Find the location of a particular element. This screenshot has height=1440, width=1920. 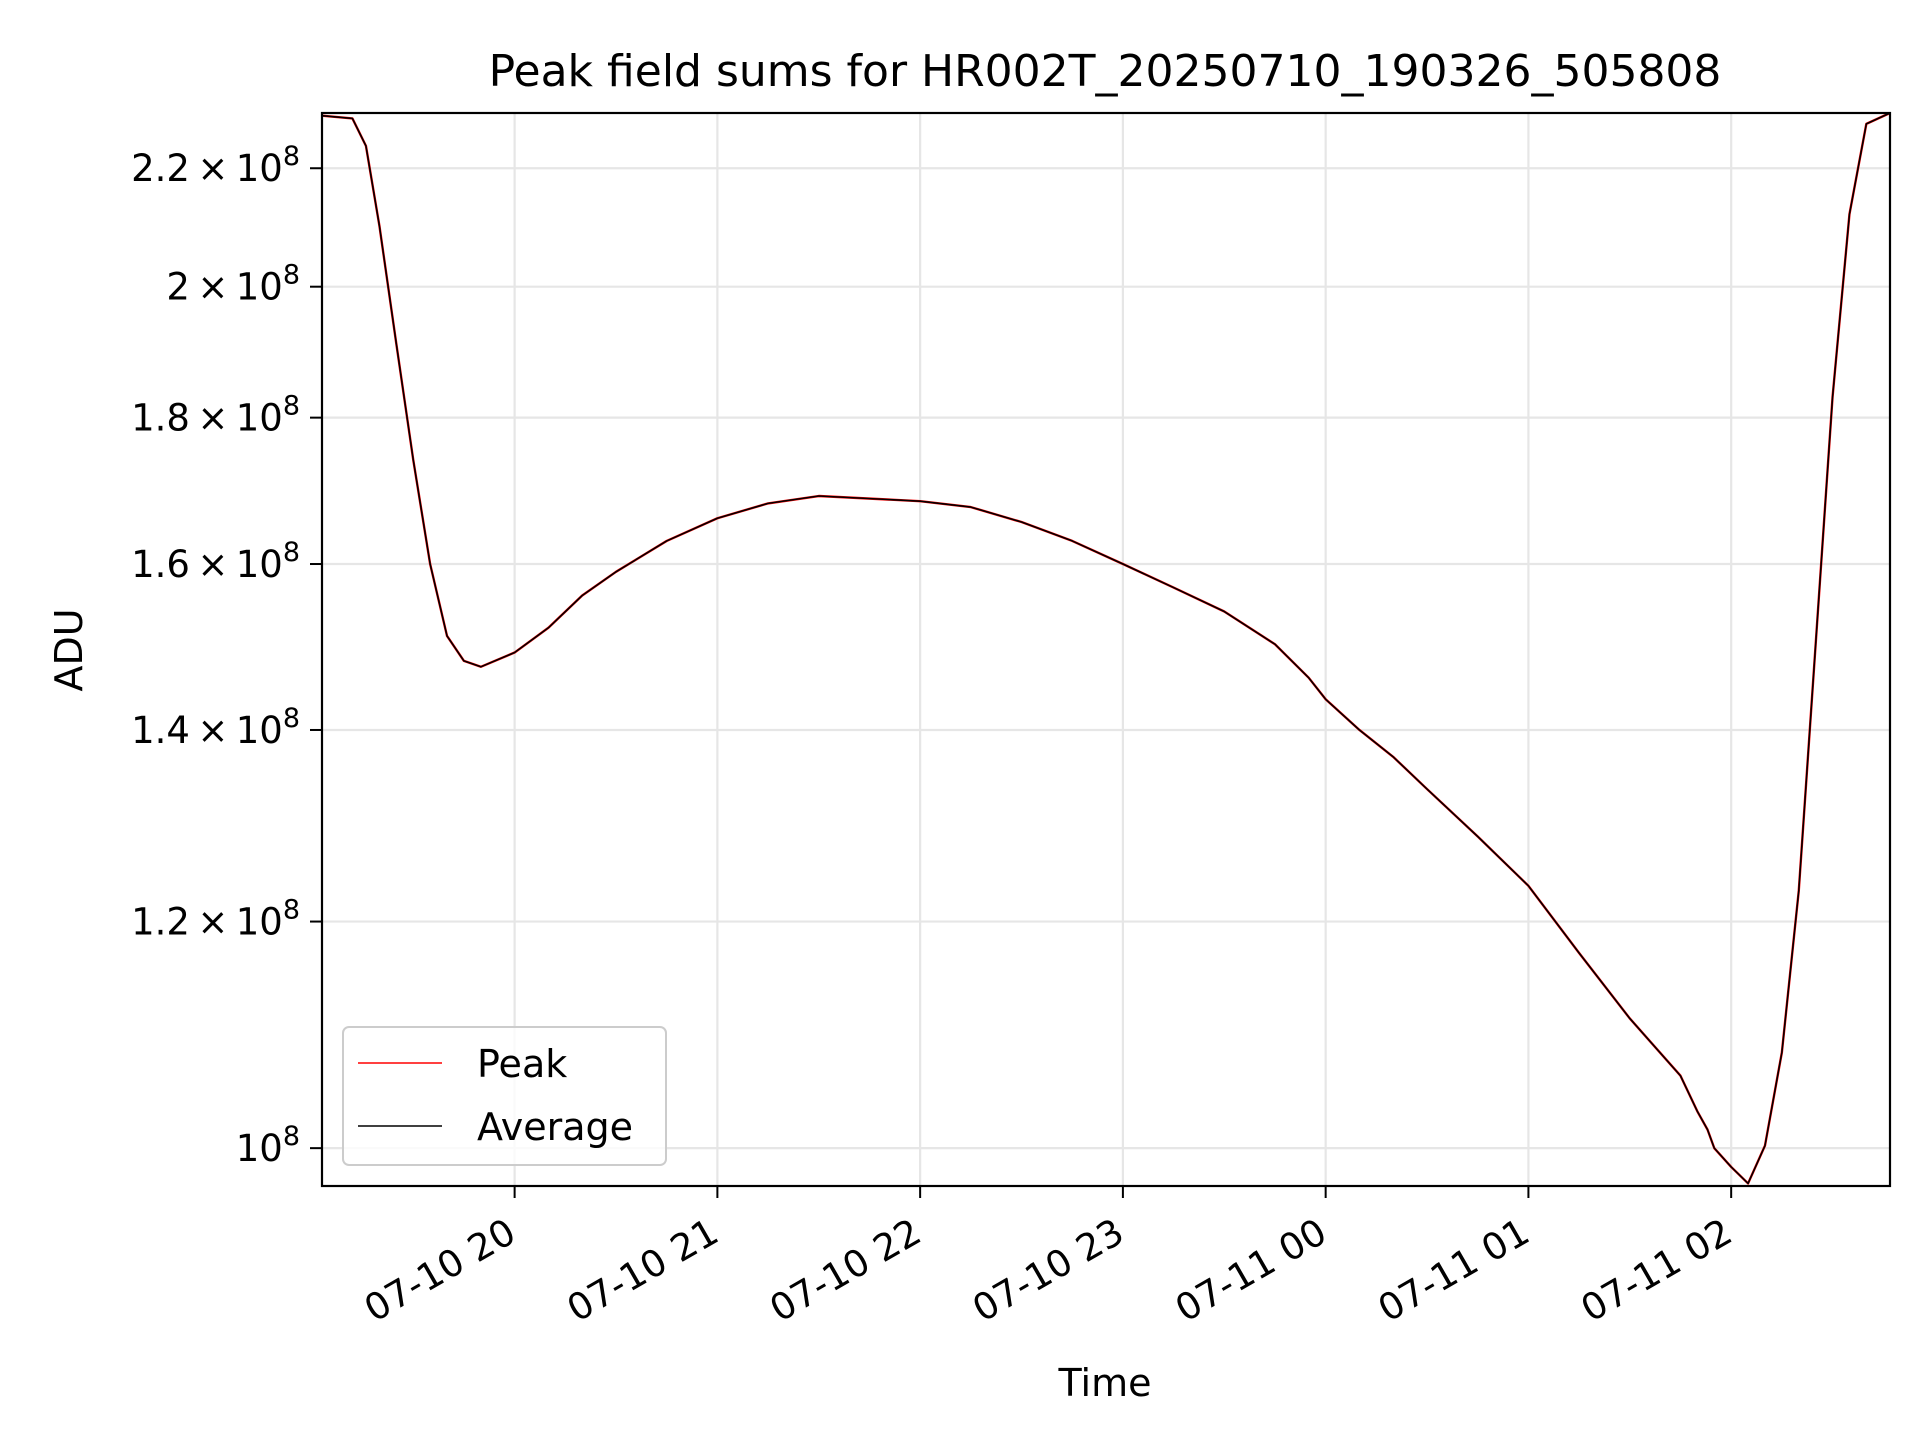

y-tick-mantissa: 2 × 10 is located at coordinates (224, 287).